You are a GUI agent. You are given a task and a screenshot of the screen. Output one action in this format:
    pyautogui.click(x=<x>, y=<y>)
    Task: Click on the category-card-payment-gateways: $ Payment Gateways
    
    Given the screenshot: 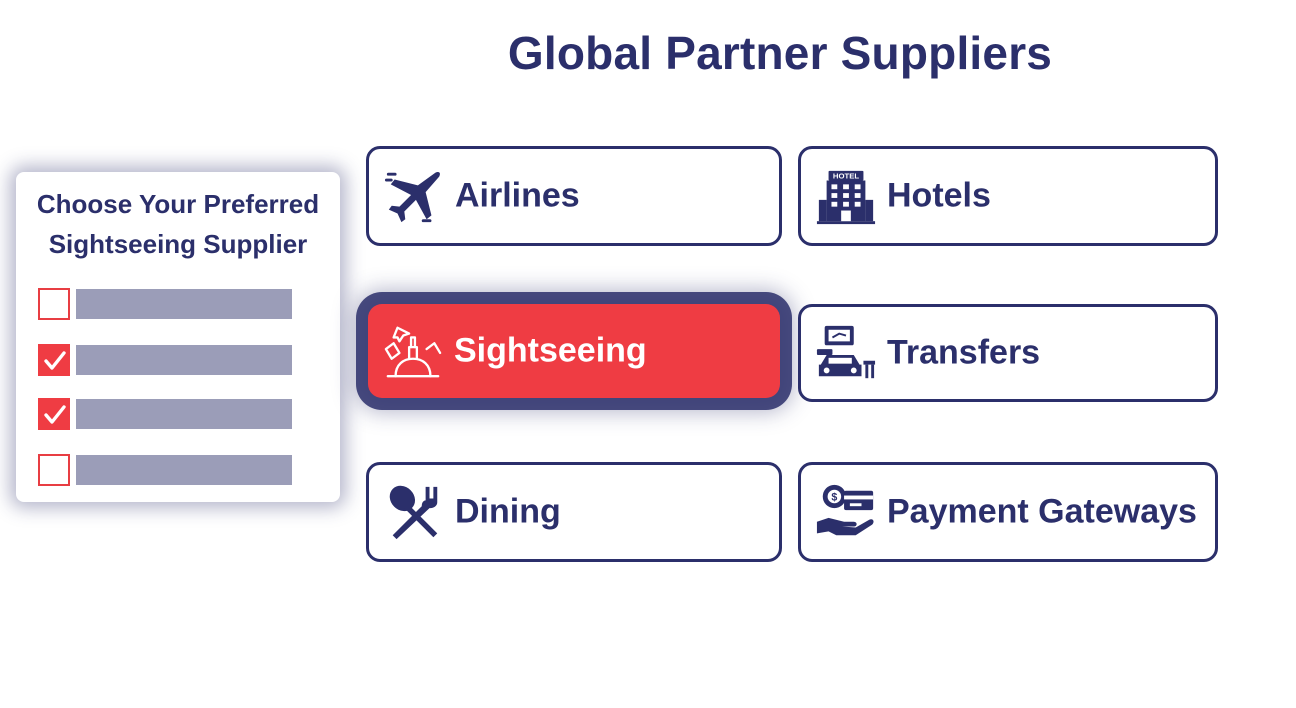 What is the action you would take?
    pyautogui.click(x=1008, y=512)
    